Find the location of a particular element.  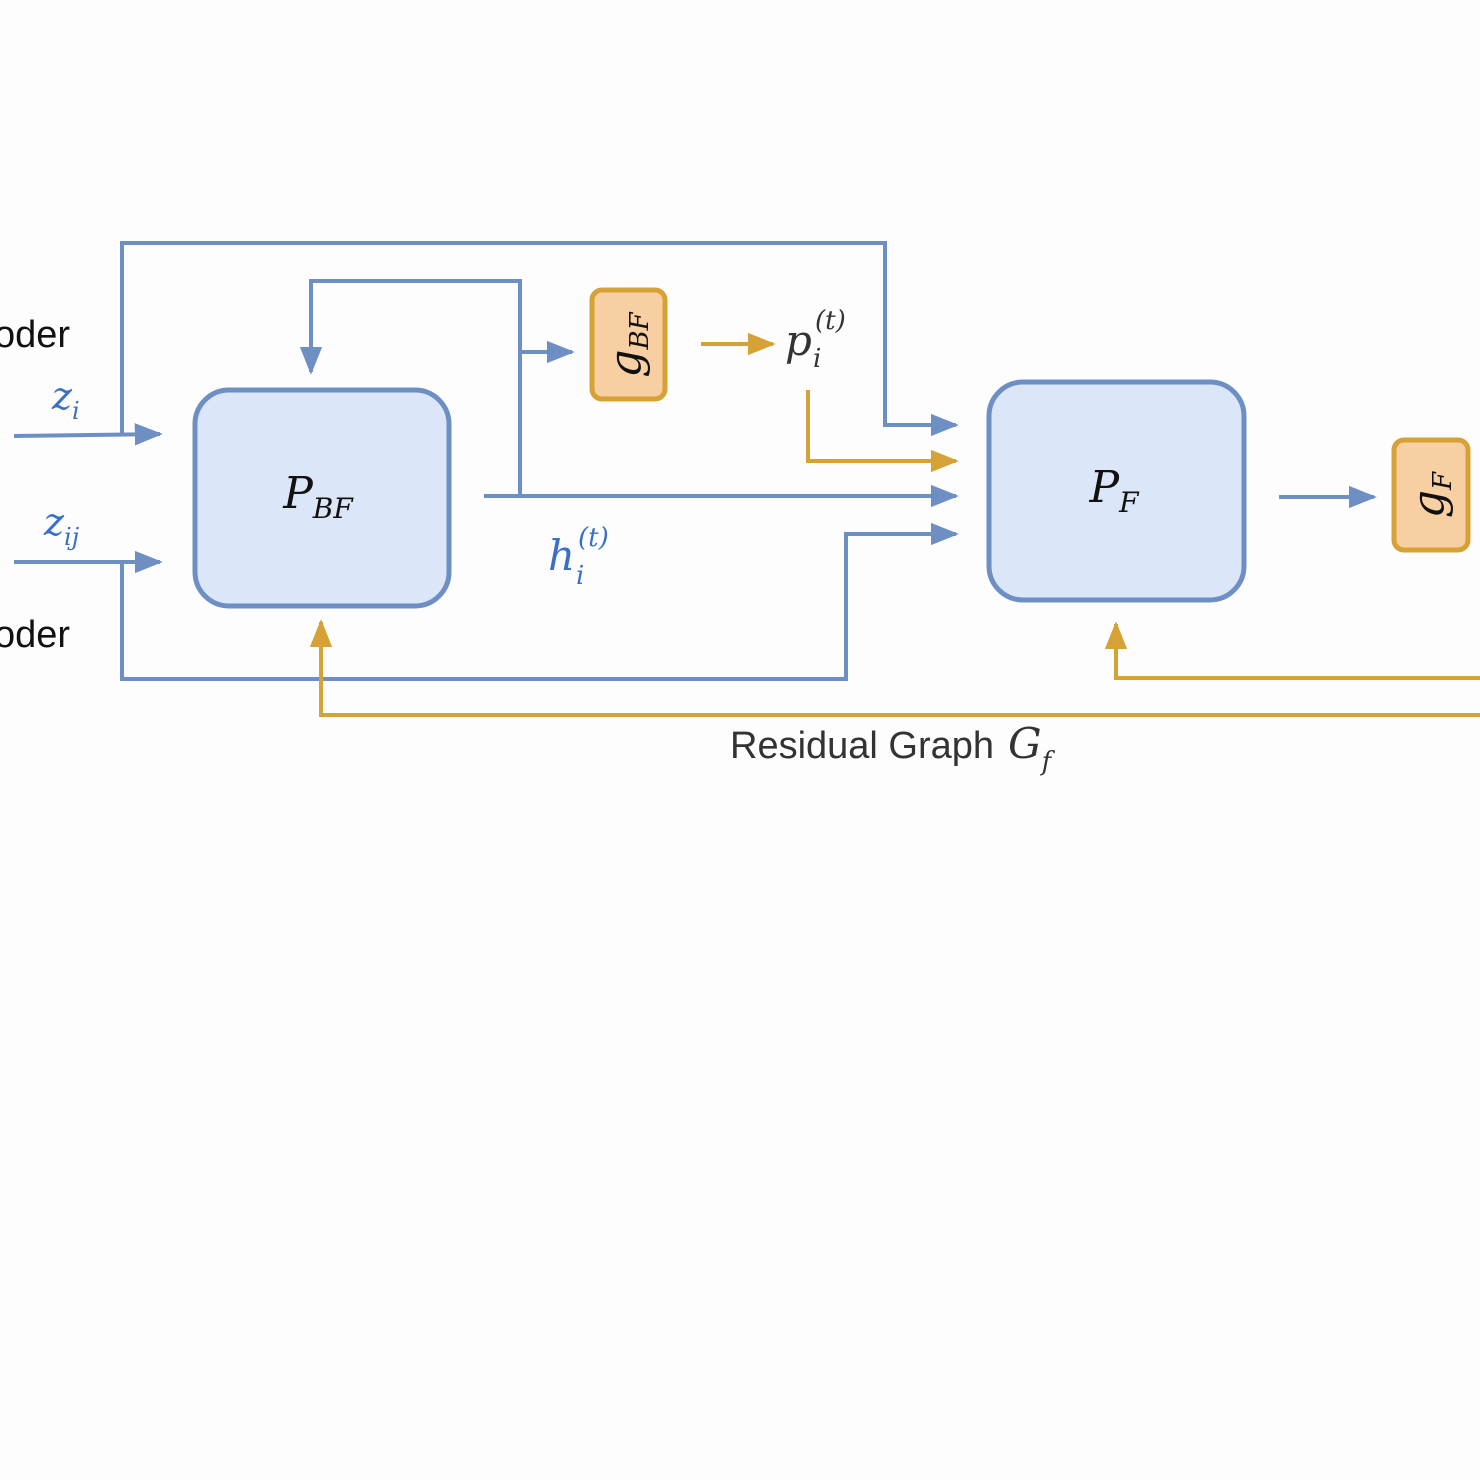

feedback-loop-line is located at coordinates (410, 387).